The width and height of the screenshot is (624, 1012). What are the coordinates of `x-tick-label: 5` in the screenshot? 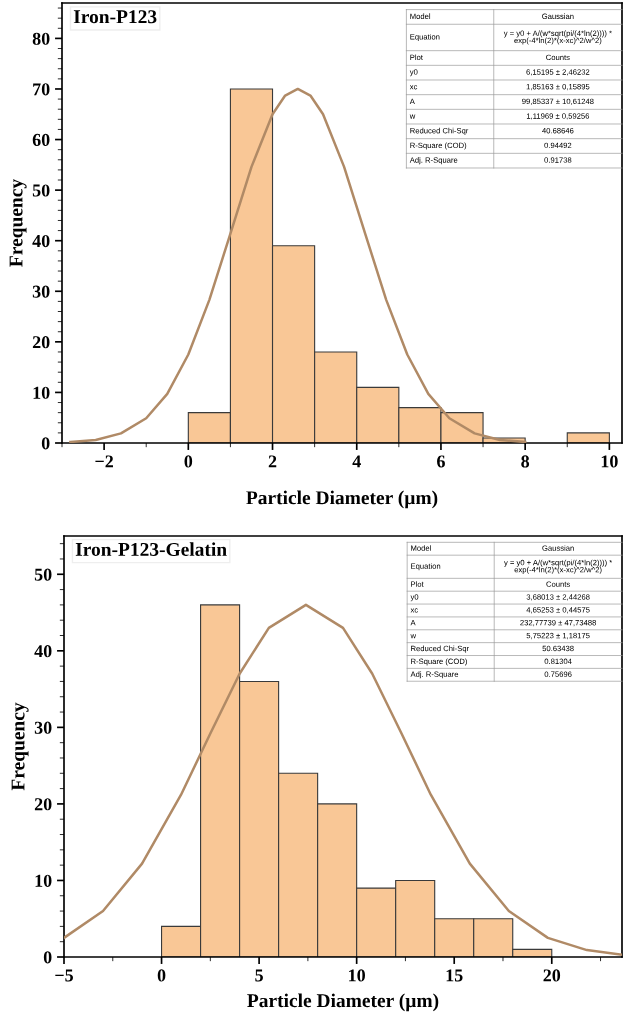 It's located at (259, 975).